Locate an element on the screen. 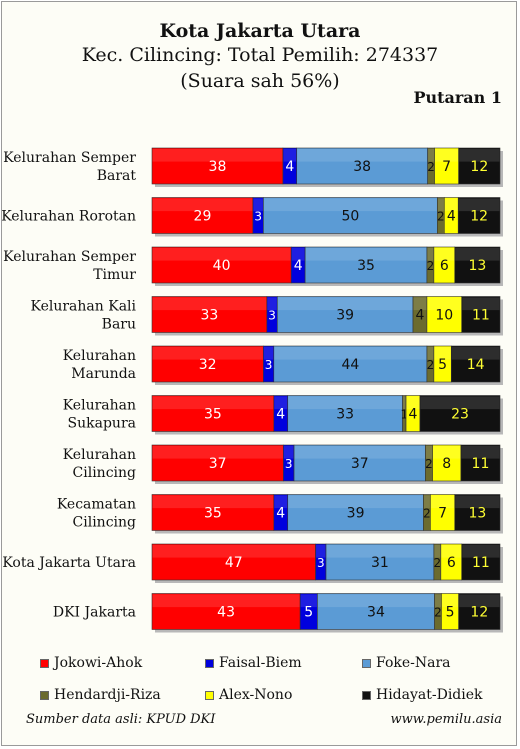 Image resolution: width=520 pixels, height=749 pixels. category-label: Cilincing is located at coordinates (104, 473).